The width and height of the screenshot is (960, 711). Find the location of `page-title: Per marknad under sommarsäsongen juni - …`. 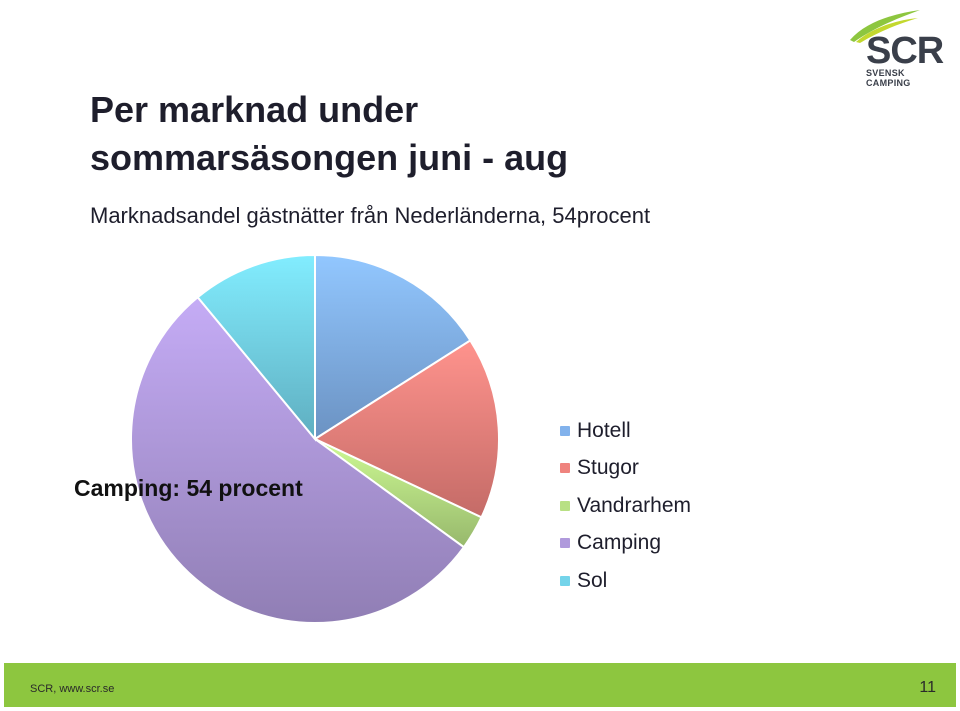

page-title: Per marknad under sommarsäsongen juni - … is located at coordinates (420, 134).